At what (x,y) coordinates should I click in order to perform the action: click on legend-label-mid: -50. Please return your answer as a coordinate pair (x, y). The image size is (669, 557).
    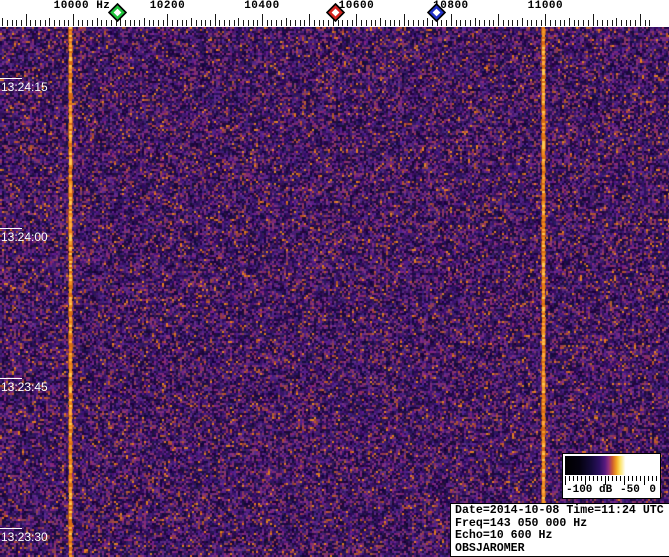
    Looking at the image, I should click on (630, 490).